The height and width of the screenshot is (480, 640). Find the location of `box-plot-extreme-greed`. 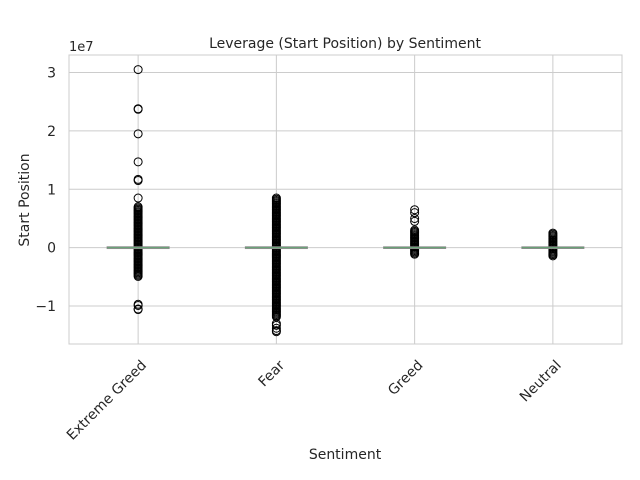

box-plot-extreme-greed is located at coordinates (138, 190).